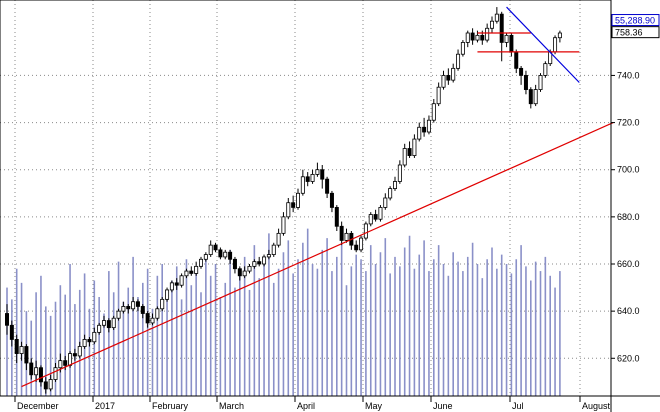 Image resolution: width=660 pixels, height=412 pixels. What do you see at coordinates (170, 406) in the screenshot?
I see `x-tick-label: February` at bounding box center [170, 406].